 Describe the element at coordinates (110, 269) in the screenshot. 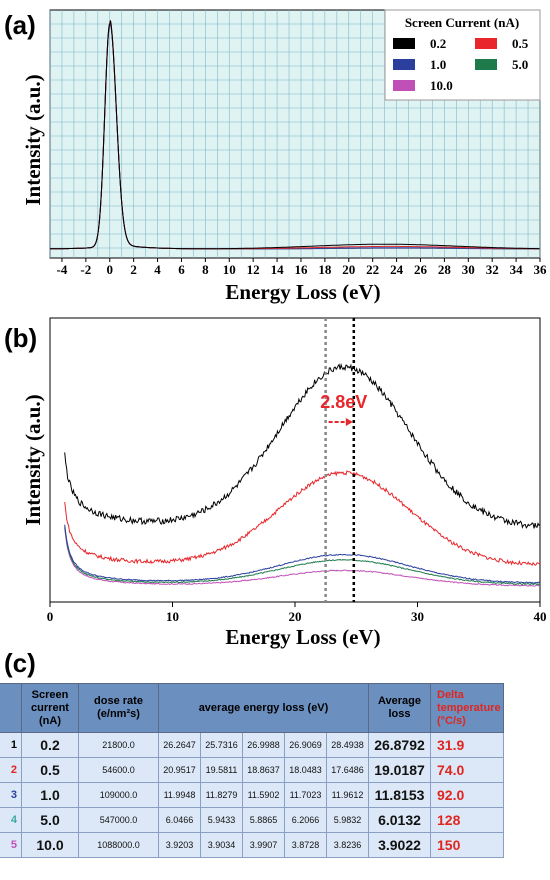

I see `panel-a-x-tick-label: 0` at that location.